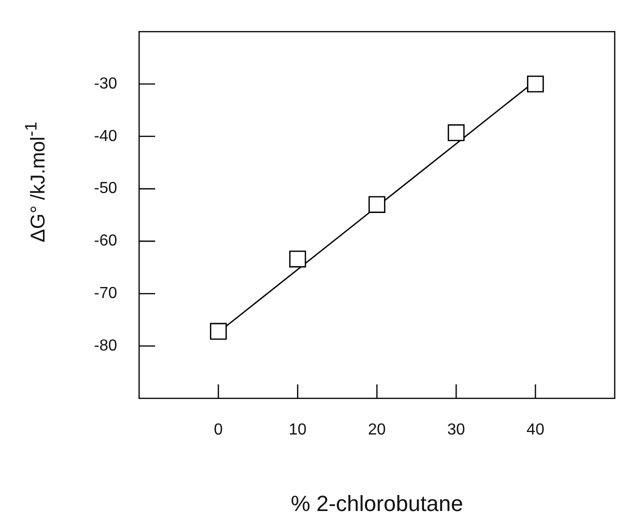  Describe the element at coordinates (106, 345) in the screenshot. I see `y-tick-label: -80` at that location.